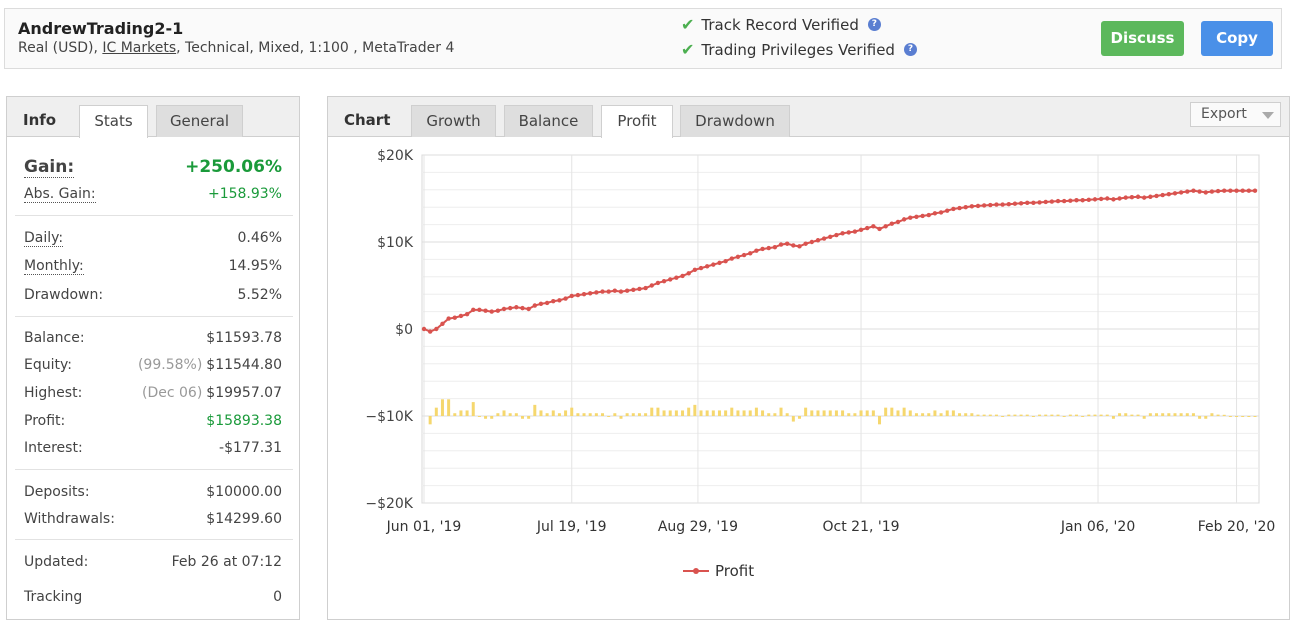 The image size is (1300, 631). Describe the element at coordinates (1097, 527) in the screenshot. I see `x-tick-label: Jan 06, '20` at that location.